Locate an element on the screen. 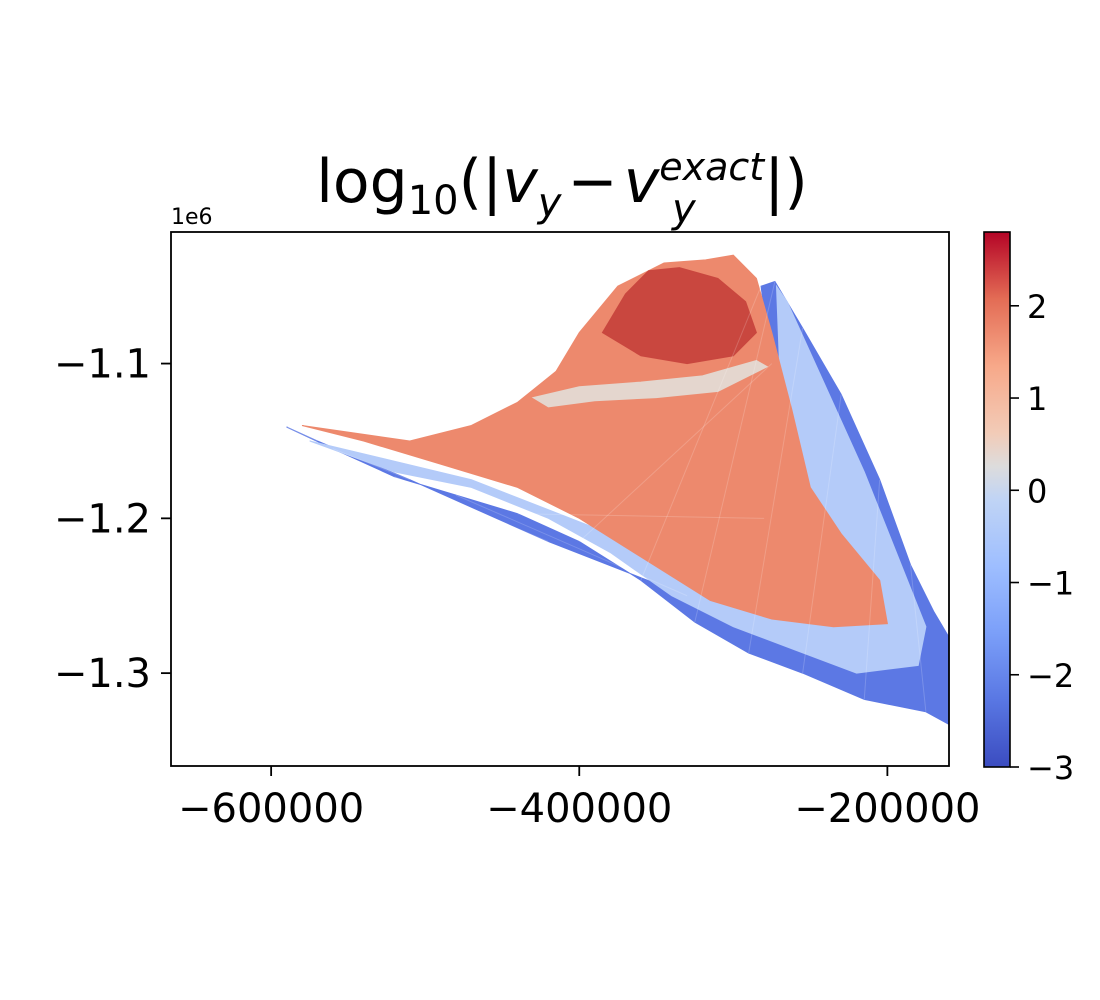 This screenshot has width=1100, height=1000. title-exact-sub: y is located at coordinates (684, 209).